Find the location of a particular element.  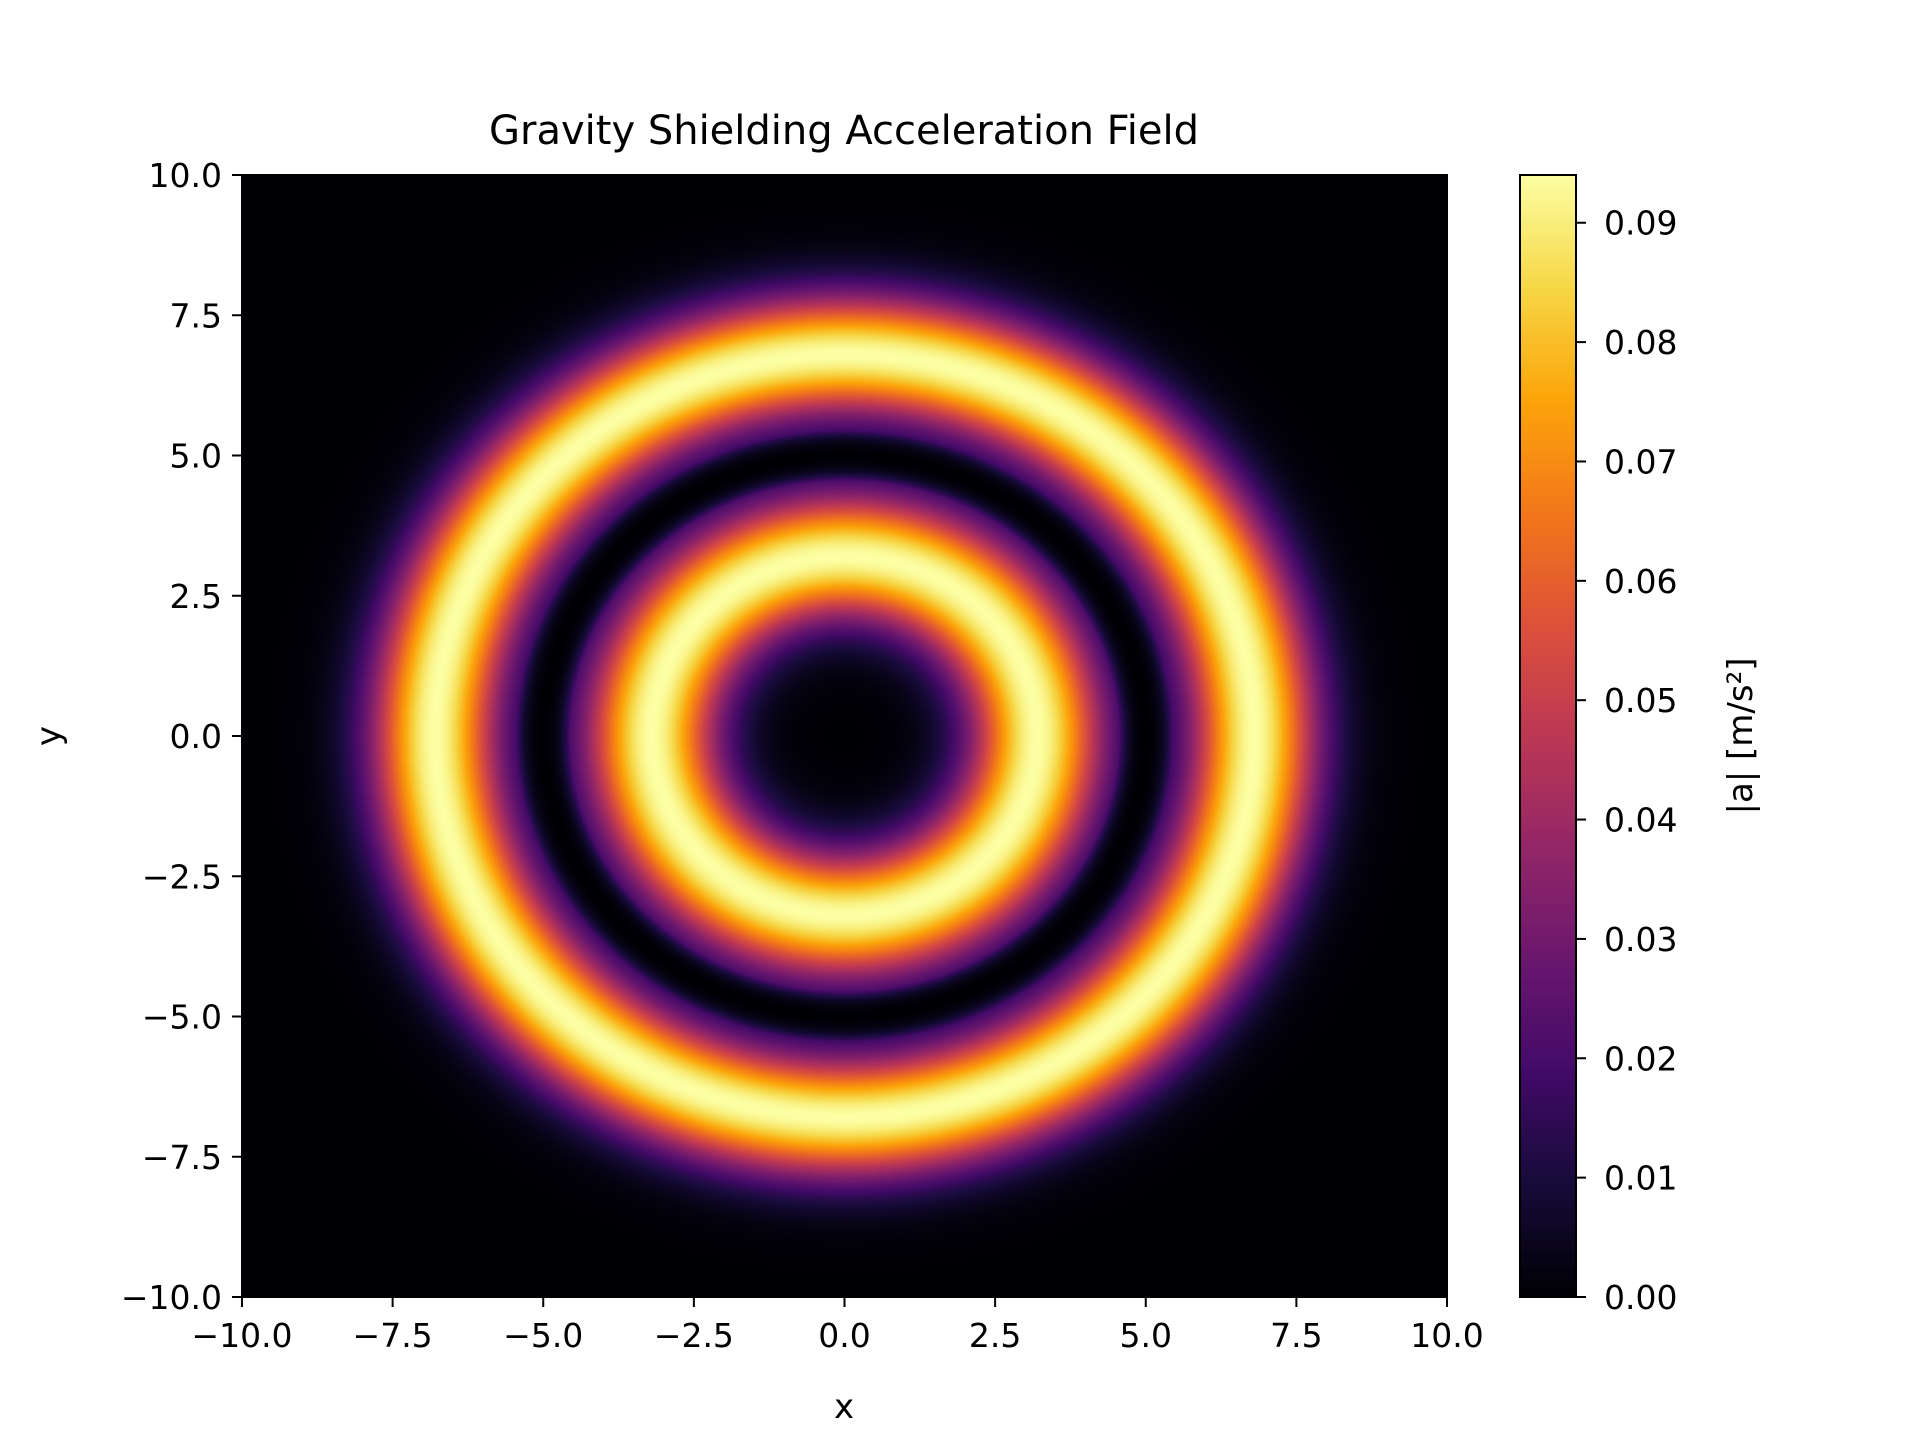

y-axis-label: y is located at coordinates (49, 736).